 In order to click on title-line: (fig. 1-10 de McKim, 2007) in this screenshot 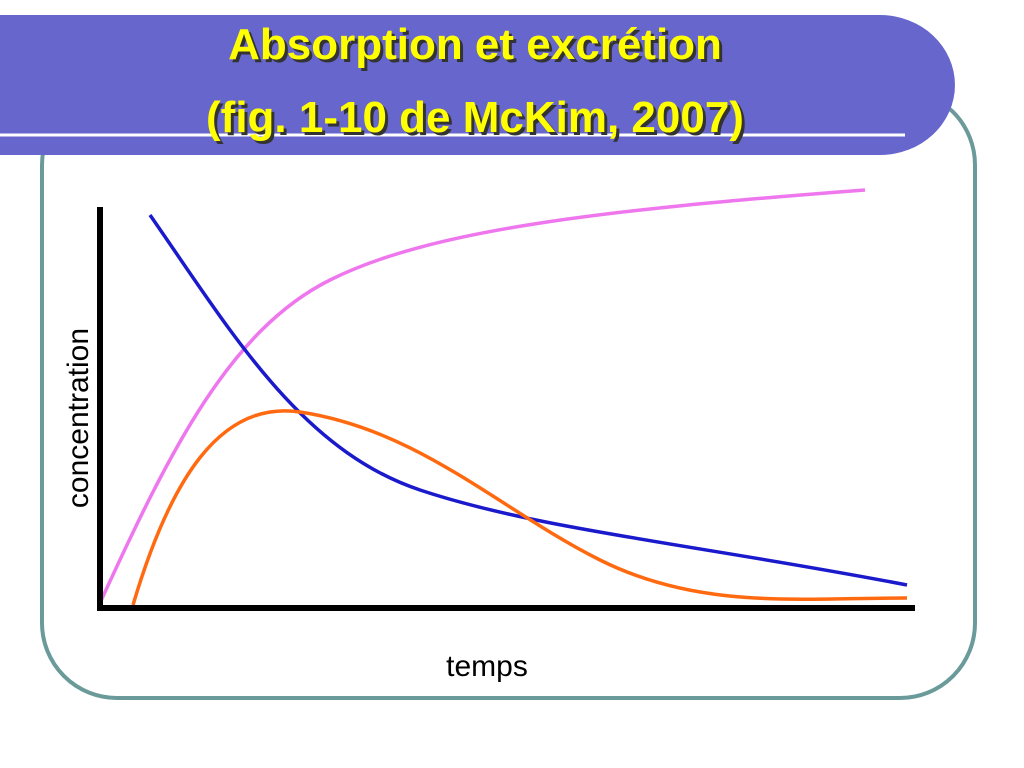, I will do `click(475, 117)`.